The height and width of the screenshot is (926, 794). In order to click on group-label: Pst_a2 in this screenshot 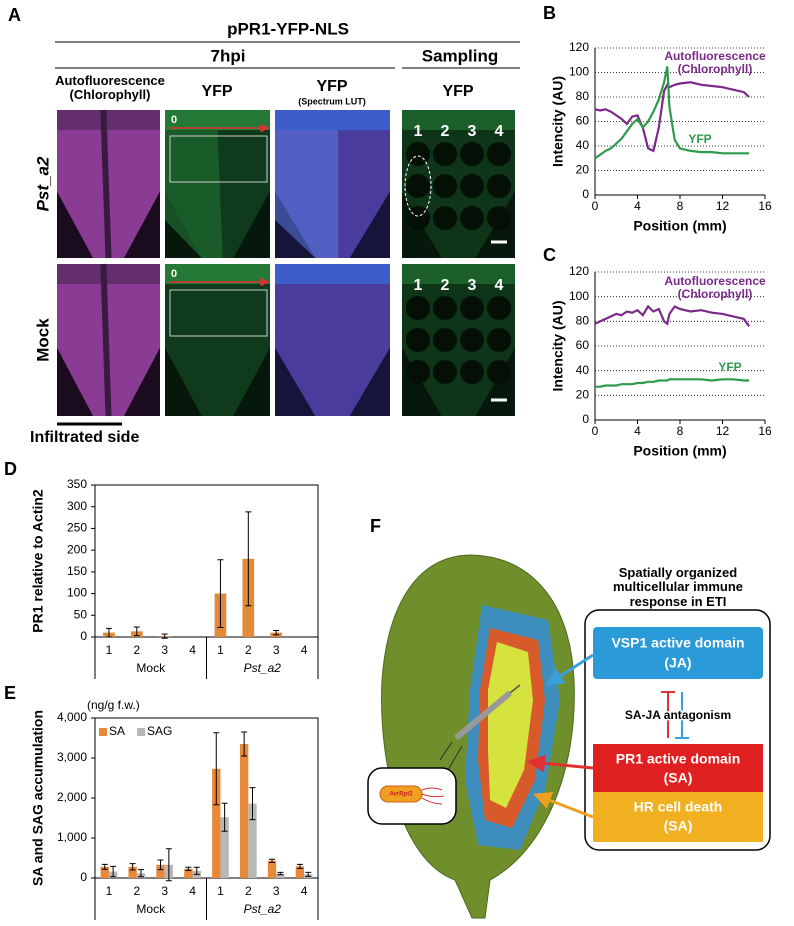, I will do `click(263, 909)`.